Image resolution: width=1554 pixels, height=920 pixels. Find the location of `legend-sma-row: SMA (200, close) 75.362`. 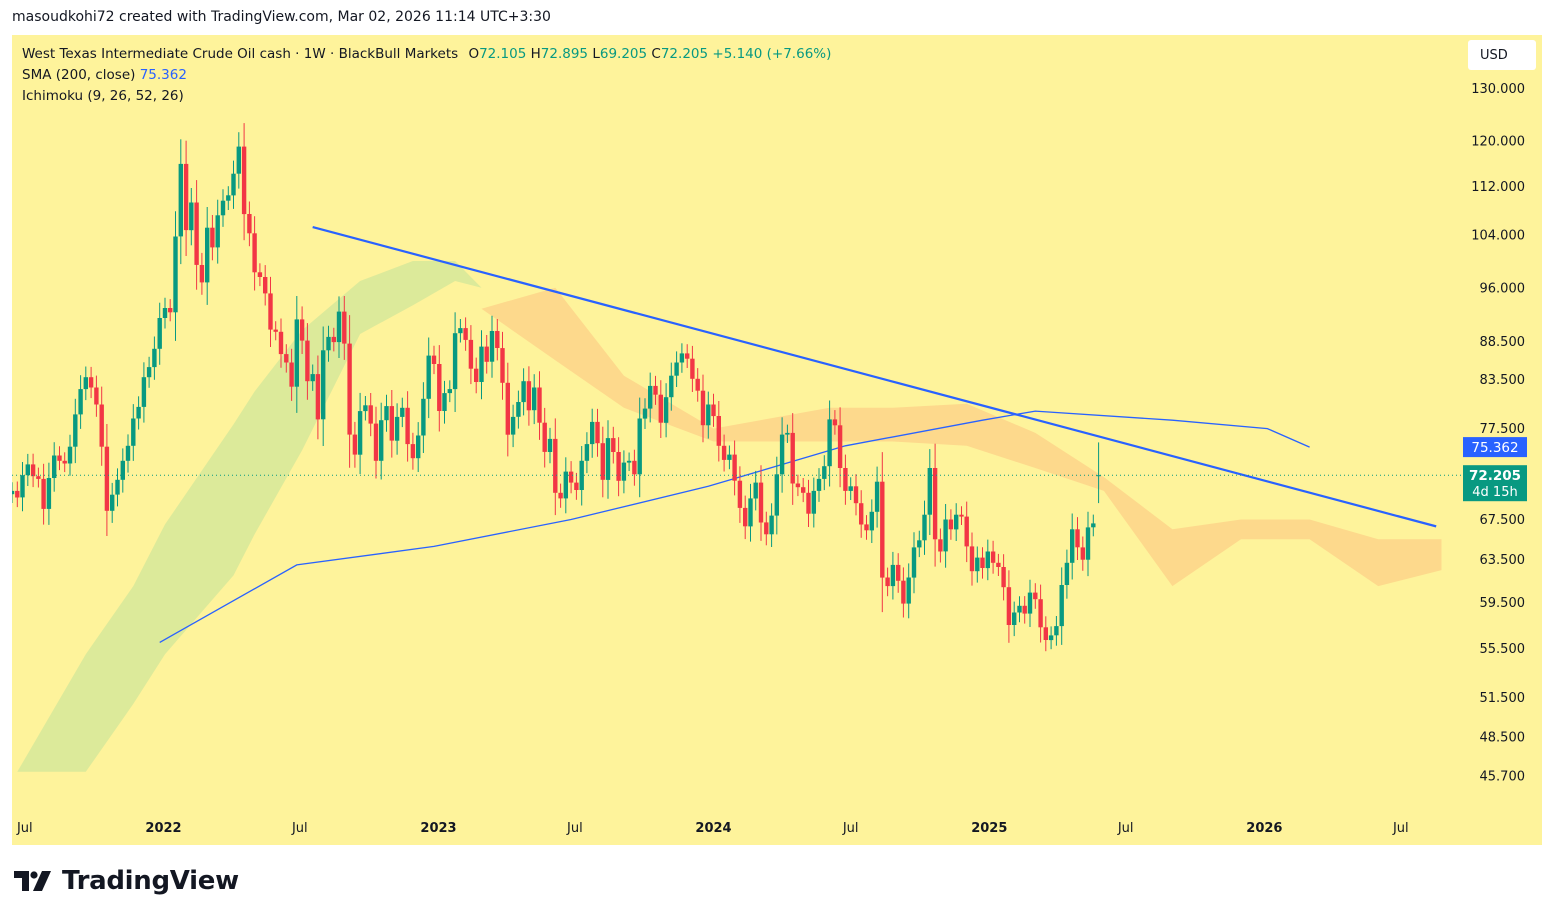

legend-sma-row: SMA (200, close) 75.362 is located at coordinates (426, 75).